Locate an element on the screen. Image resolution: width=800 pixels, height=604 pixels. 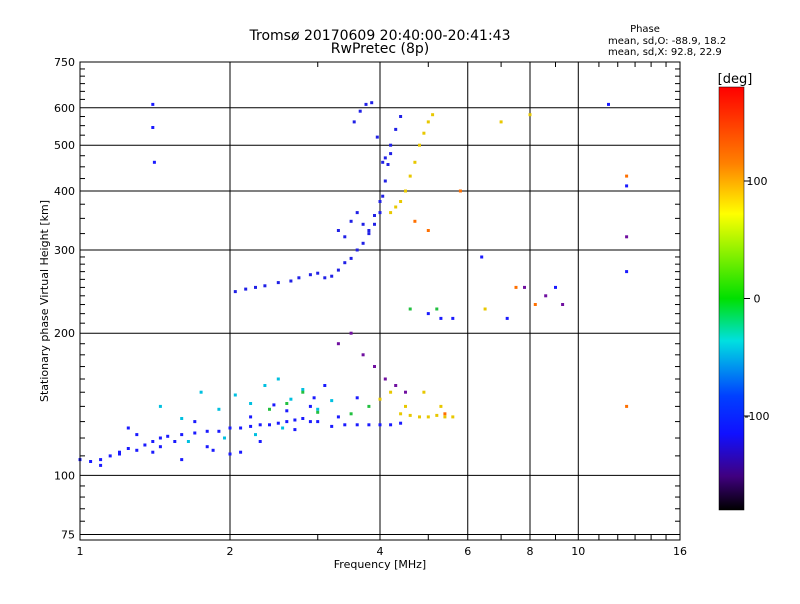
x-tick-label: 10 is located at coordinates (578, 551).